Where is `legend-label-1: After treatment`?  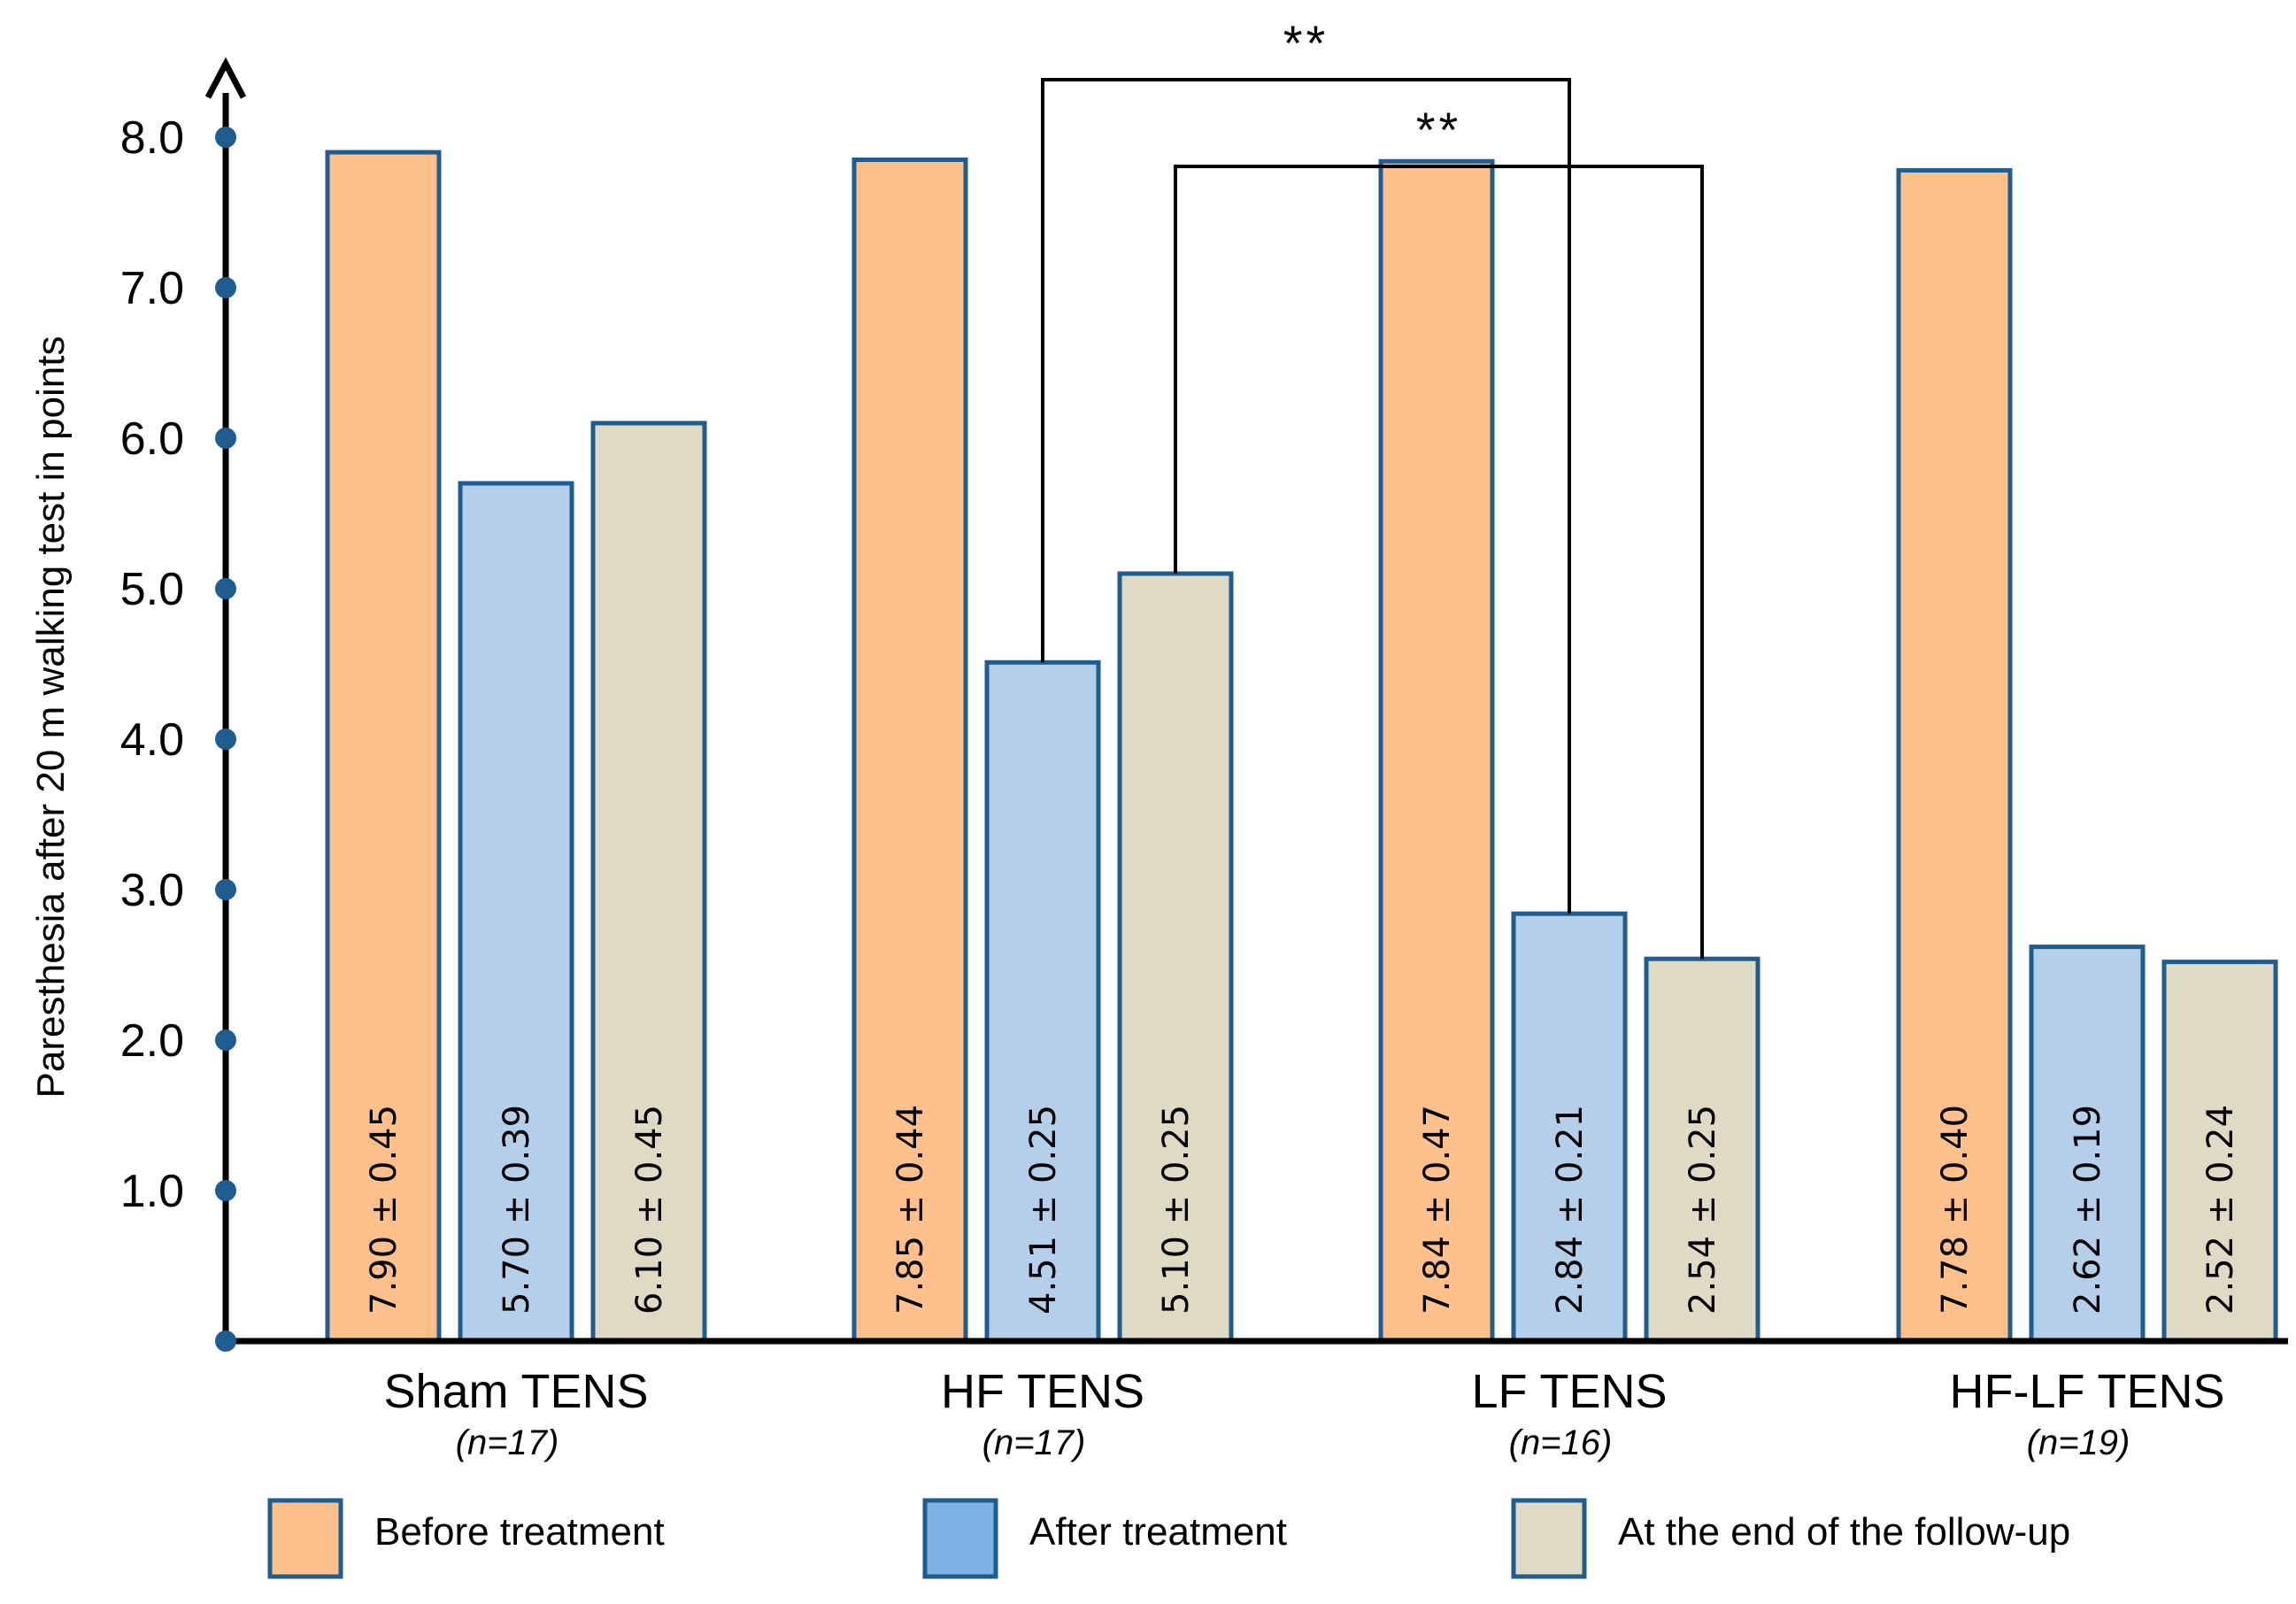 legend-label-1: After treatment is located at coordinates (1158, 1532).